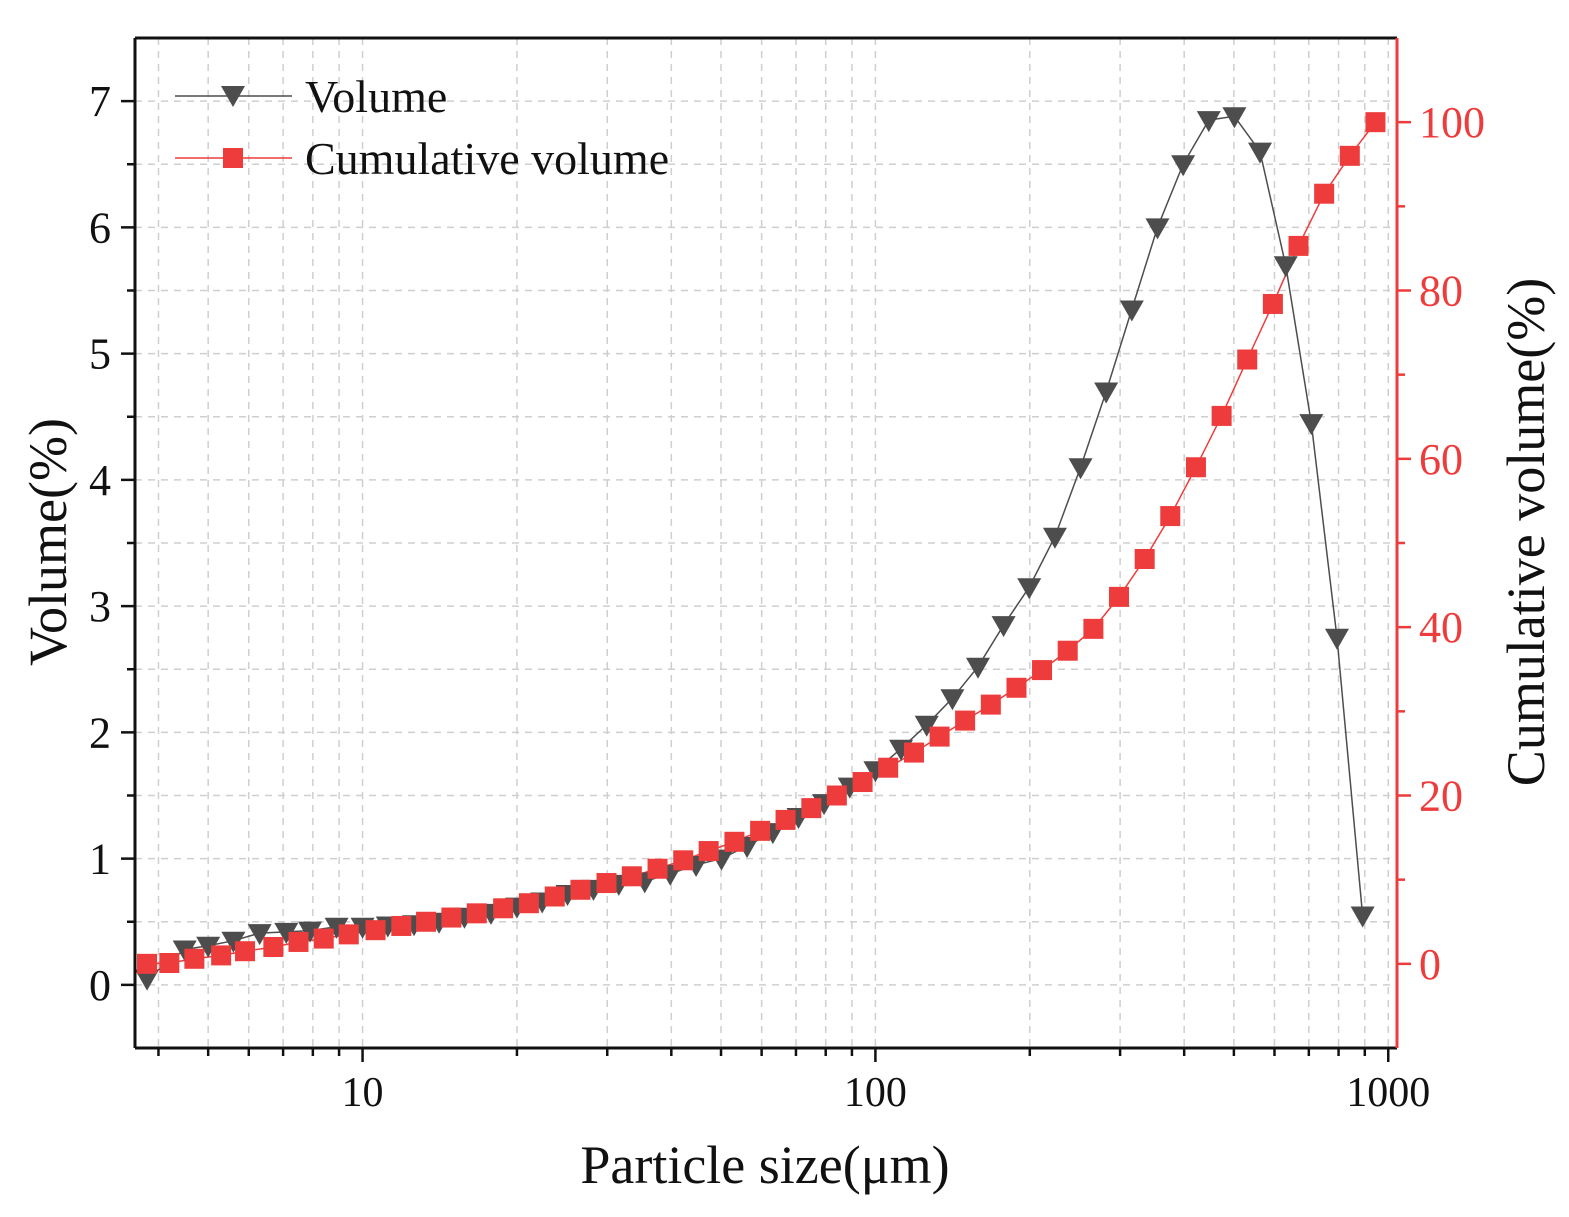 The height and width of the screenshot is (1217, 1569). Describe the element at coordinates (764, 1165) in the screenshot. I see `x-axis-title: Particle size(μm)` at that location.